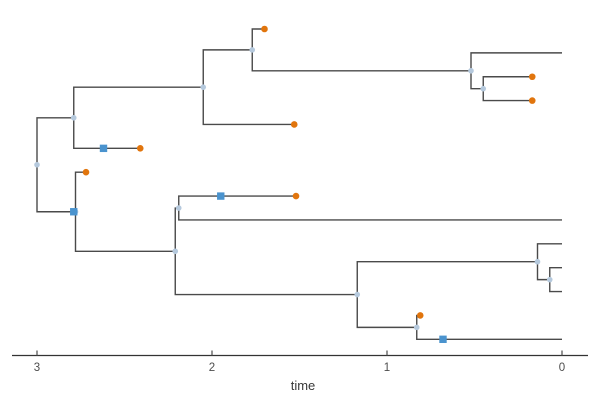  What do you see at coordinates (507, 95) in the screenshot?
I see `branch-t4` at bounding box center [507, 95].